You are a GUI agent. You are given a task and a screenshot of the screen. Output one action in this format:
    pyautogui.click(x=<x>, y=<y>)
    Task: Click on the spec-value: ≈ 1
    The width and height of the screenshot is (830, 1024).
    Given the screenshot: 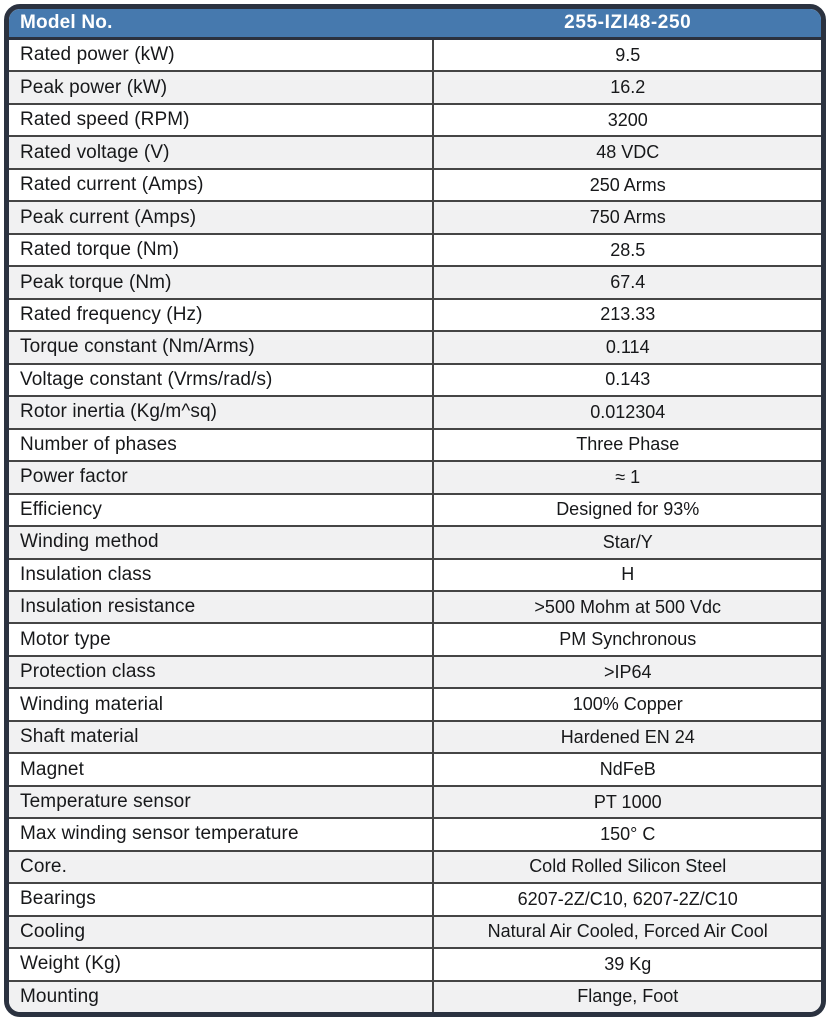 What is the action you would take?
    pyautogui.click(x=628, y=476)
    